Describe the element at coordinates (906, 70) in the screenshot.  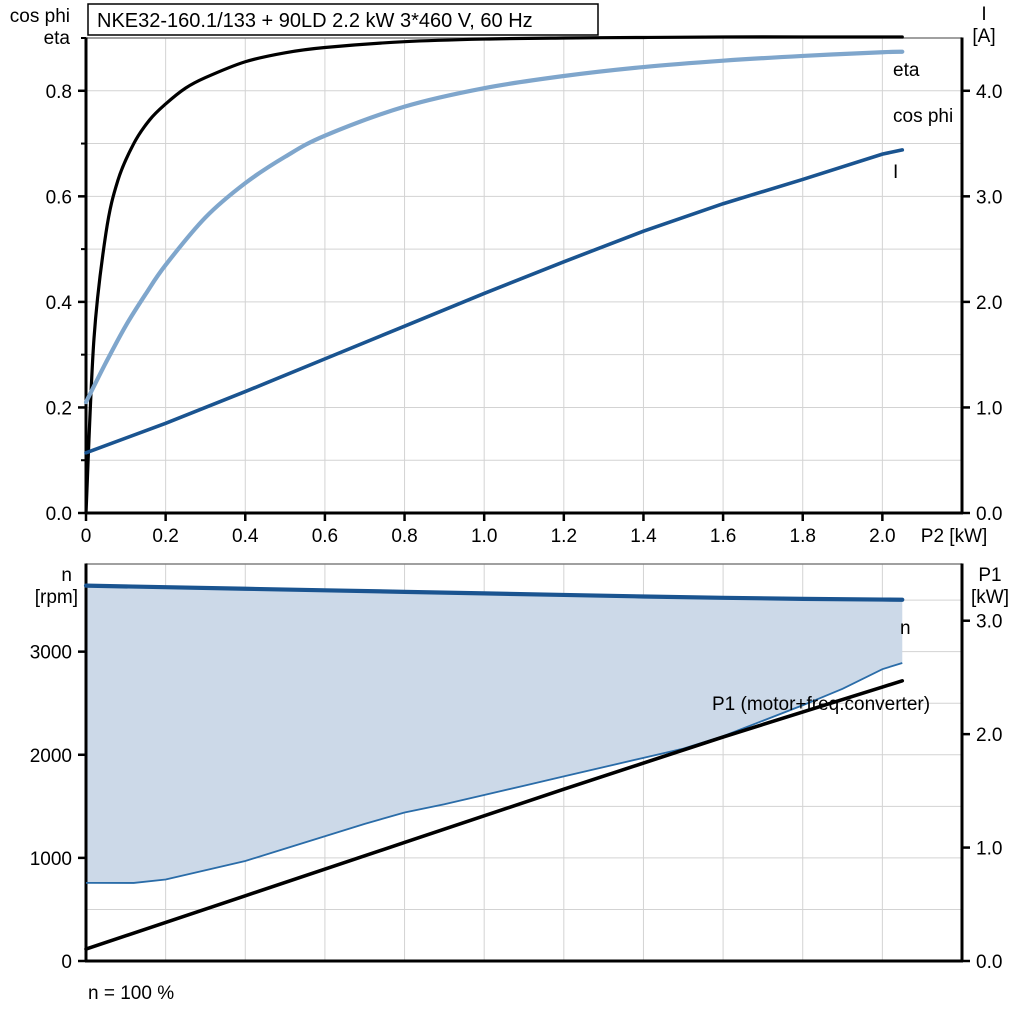
I see `series-label-eta: eta` at that location.